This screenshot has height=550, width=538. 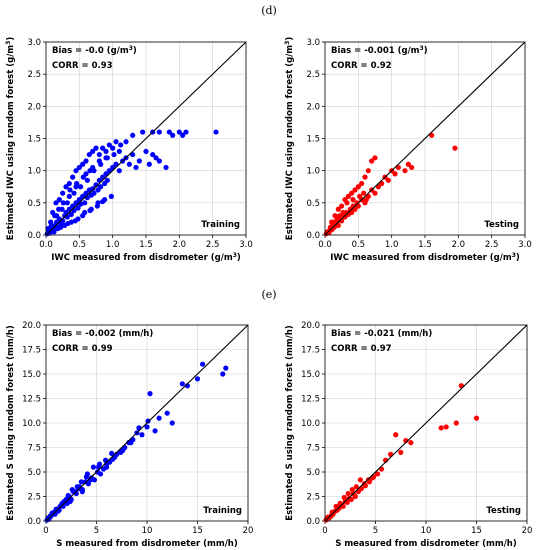 What do you see at coordinates (313, 43) in the screenshot?
I see `y-tick-label: 3.0` at bounding box center [313, 43].